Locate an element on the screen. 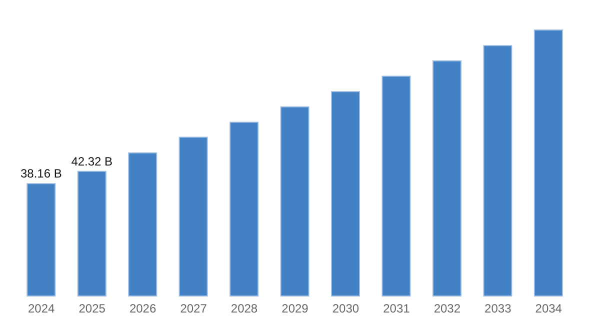 This screenshot has width=590, height=334. x-tick-label: 2024 is located at coordinates (42, 309).